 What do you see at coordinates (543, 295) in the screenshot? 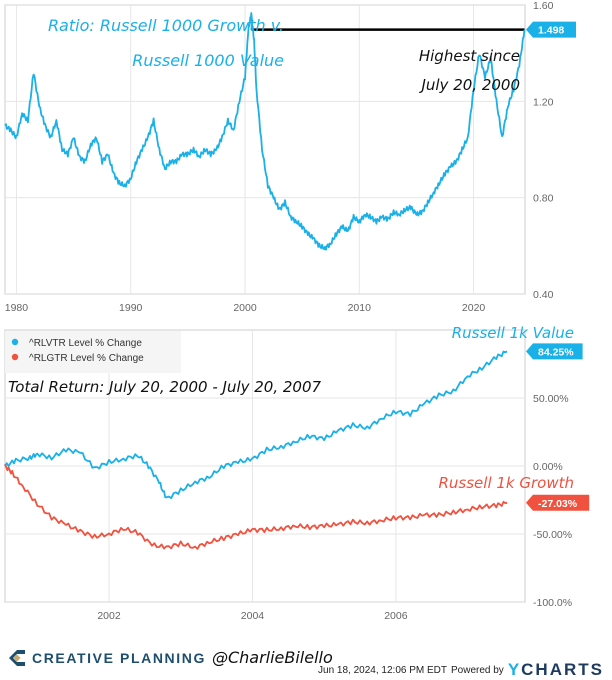
I see `y-tick-label: 0.40` at bounding box center [543, 295].